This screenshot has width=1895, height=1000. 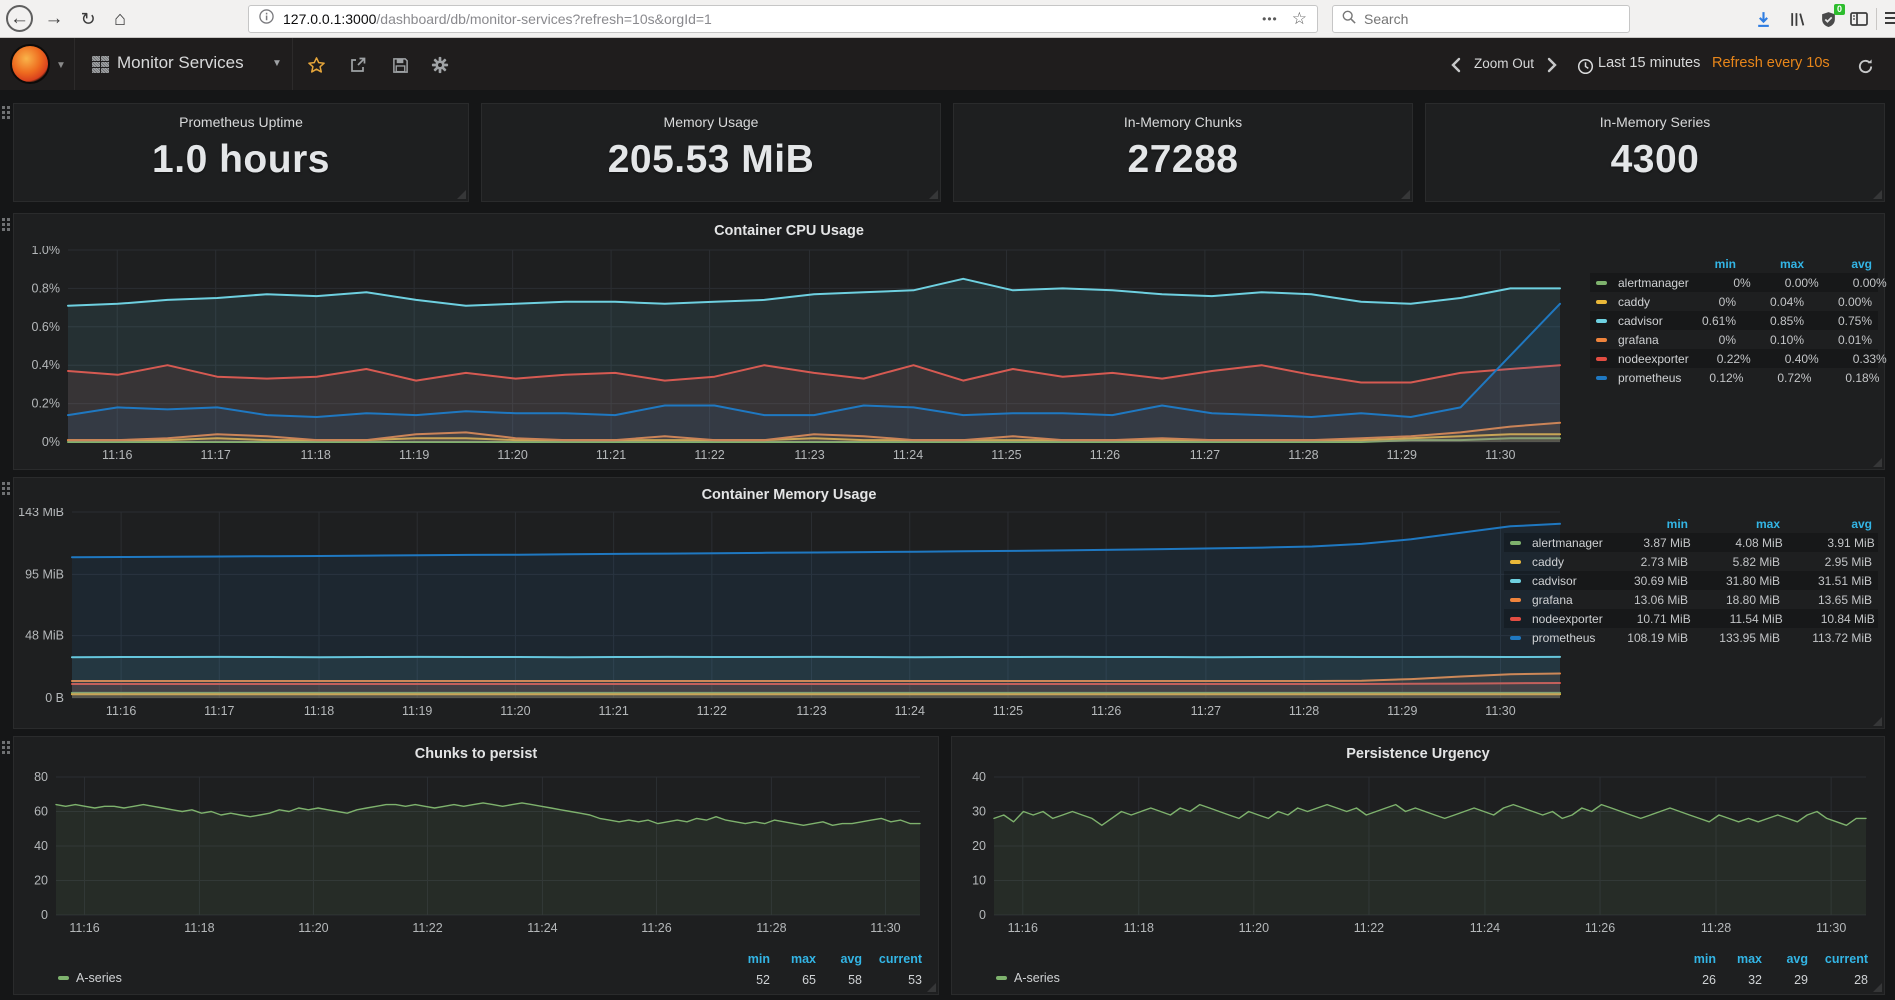 I want to click on clock-icon, so click(x=1585, y=66).